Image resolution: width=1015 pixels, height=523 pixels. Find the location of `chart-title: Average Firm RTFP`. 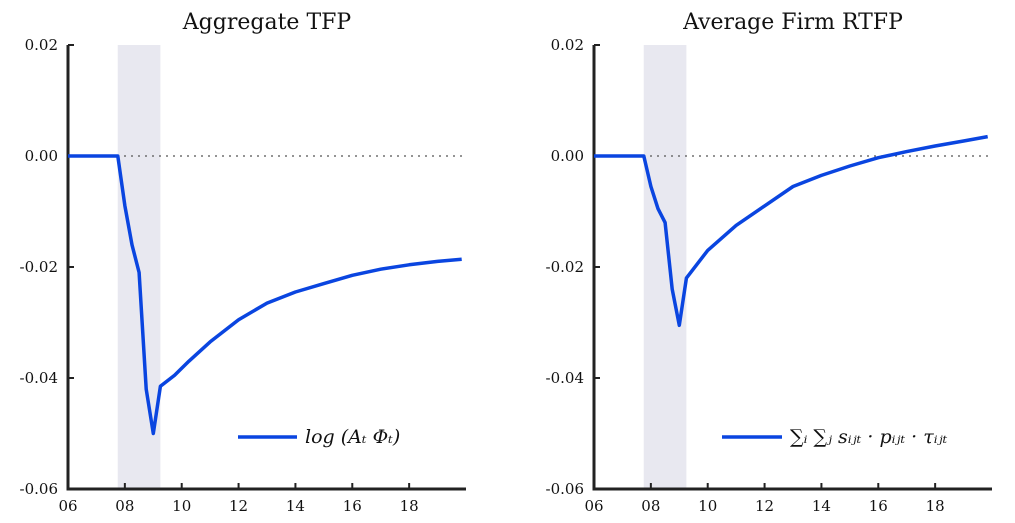

chart-title: Average Firm RTFP is located at coordinates (792, 22).